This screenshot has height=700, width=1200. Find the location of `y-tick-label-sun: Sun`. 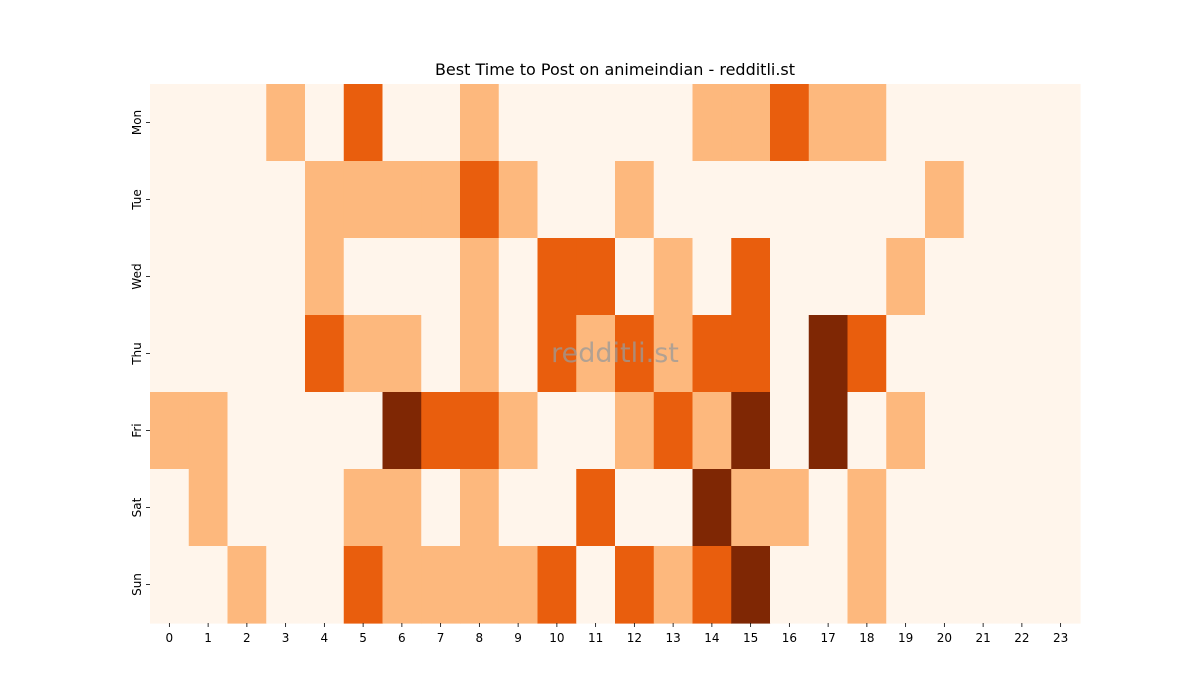

y-tick-label-sun: Sun is located at coordinates (137, 584).